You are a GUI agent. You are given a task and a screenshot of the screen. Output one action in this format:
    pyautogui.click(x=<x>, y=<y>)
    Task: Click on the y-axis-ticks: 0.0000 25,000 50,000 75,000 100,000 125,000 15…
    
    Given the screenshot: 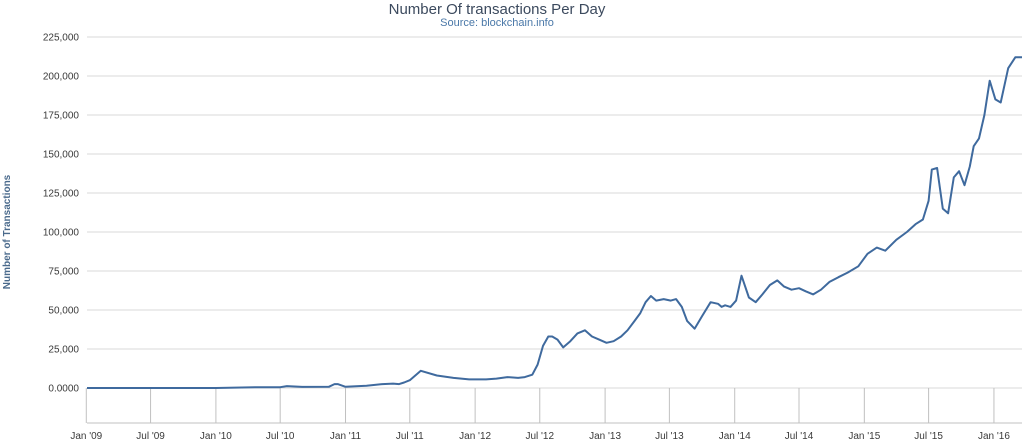 What is the action you would take?
    pyautogui.click(x=61, y=214)
    